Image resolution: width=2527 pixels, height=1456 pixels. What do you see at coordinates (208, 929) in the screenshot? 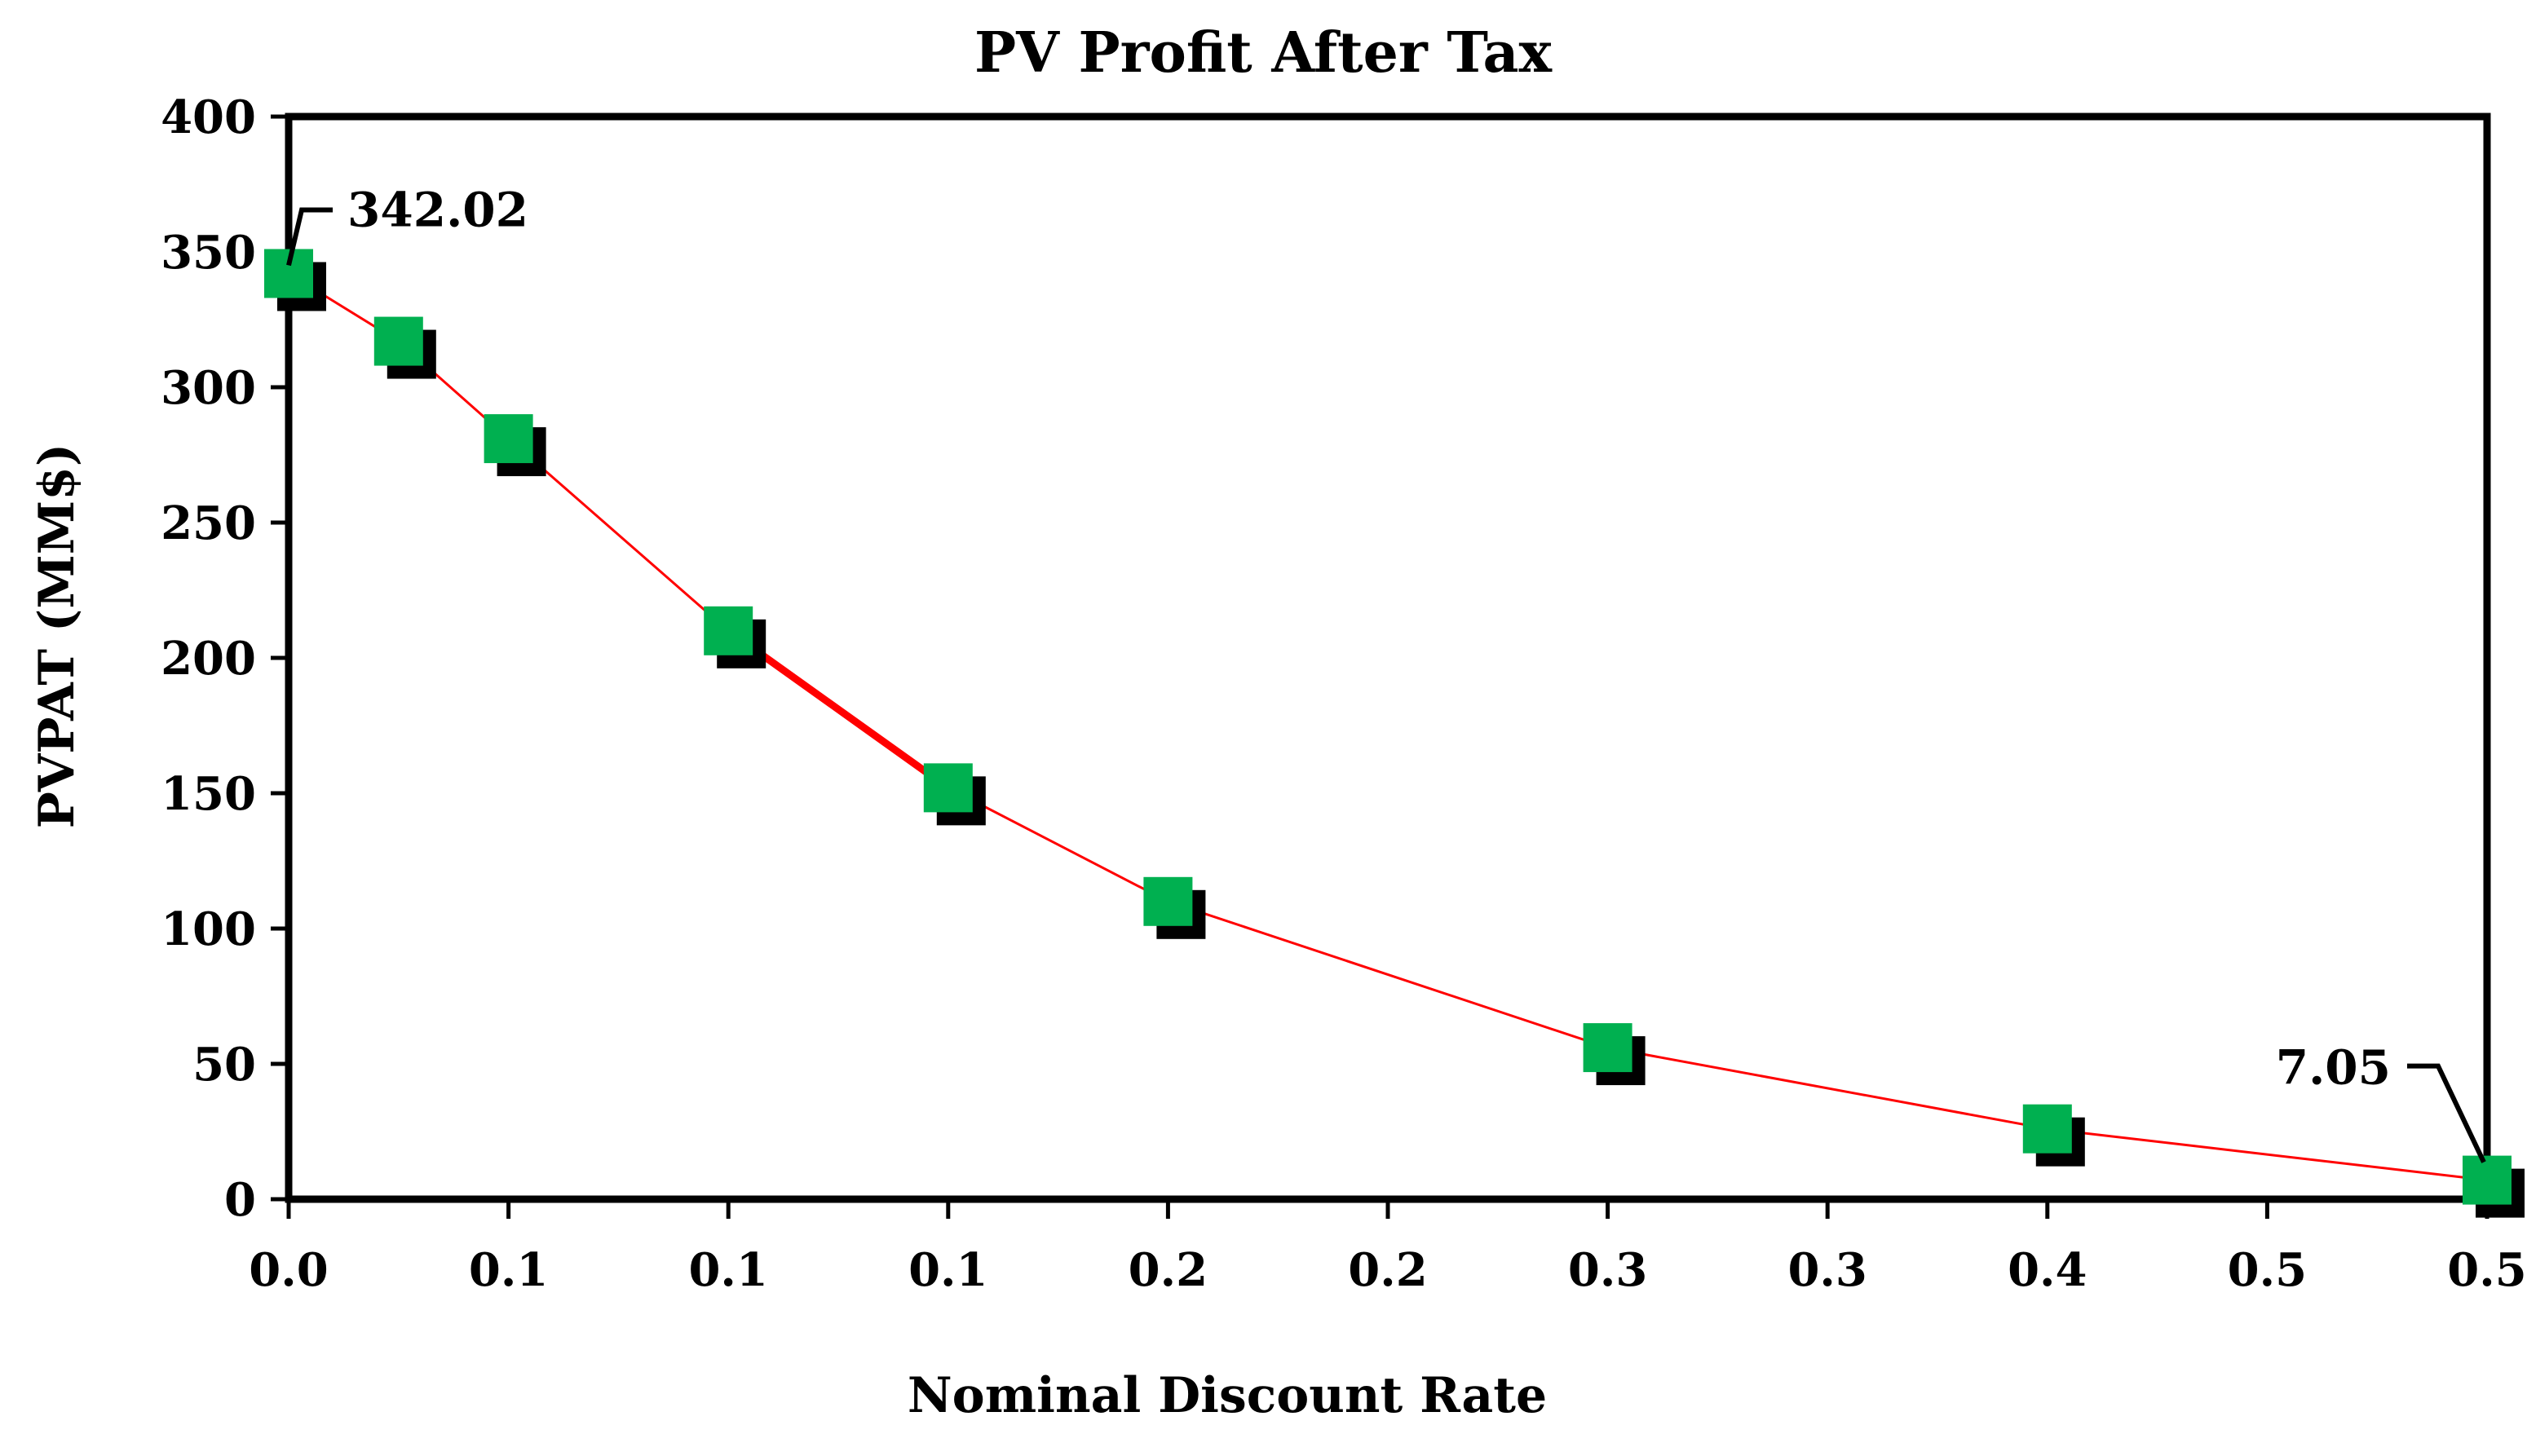
I see `y-tick-label: 100` at bounding box center [208, 929].